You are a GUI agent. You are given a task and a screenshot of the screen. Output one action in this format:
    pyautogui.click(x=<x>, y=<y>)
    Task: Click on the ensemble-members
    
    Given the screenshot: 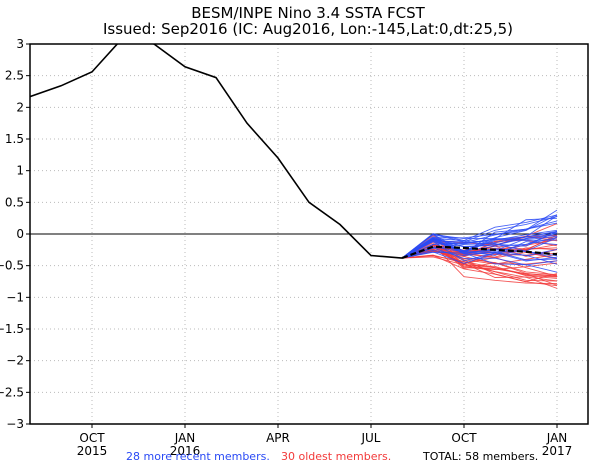 What is the action you would take?
    pyautogui.click(x=479, y=249)
    